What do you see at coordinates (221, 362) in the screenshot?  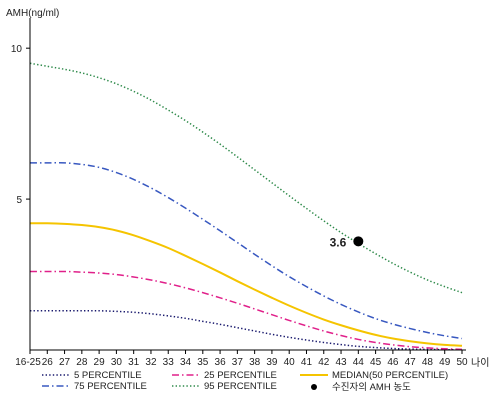 I see `x-tick-label-11: 36` at bounding box center [221, 362].